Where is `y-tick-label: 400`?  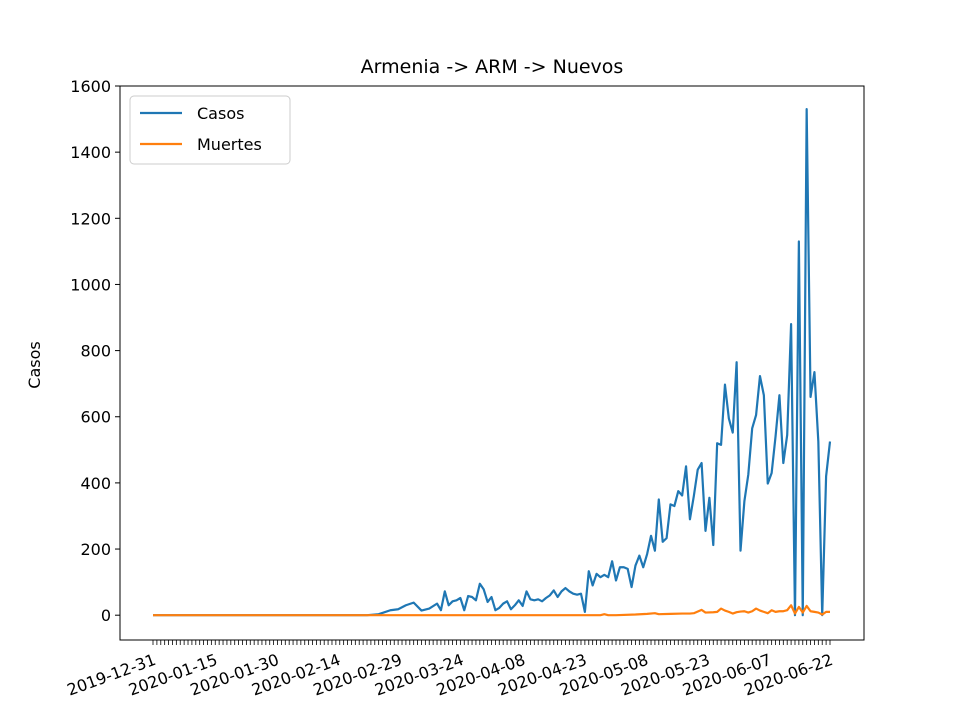 y-tick-label: 400 is located at coordinates (95, 483).